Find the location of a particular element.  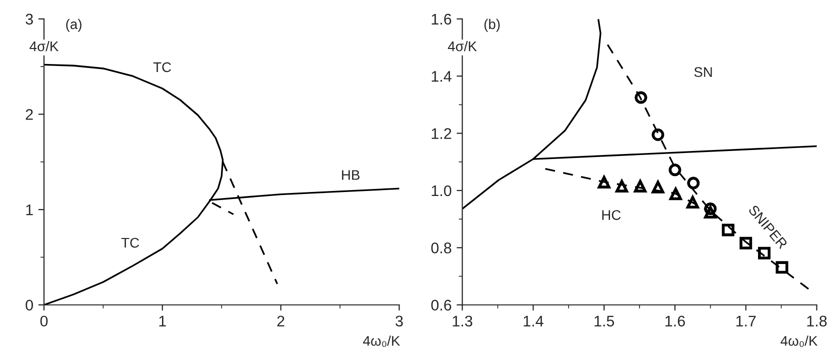

y-tick-label: 1 is located at coordinates (29, 210).